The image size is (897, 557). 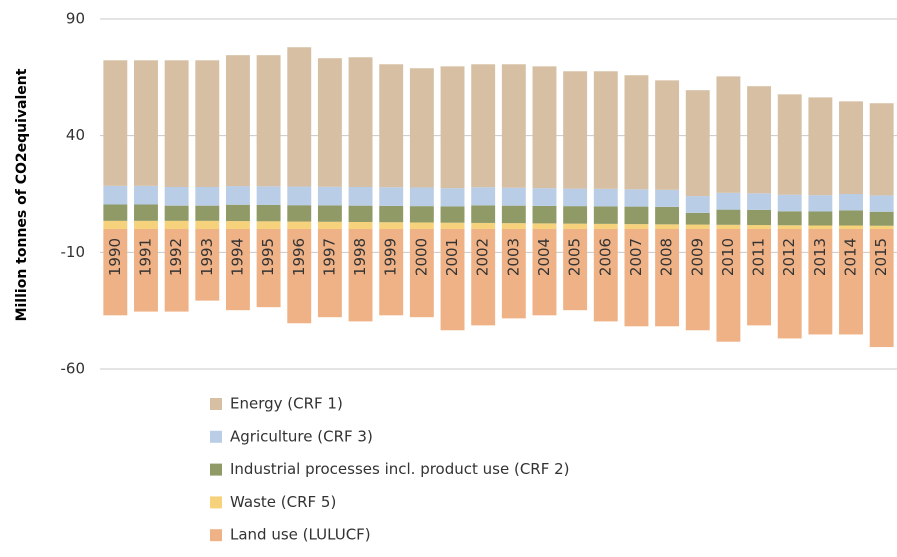 I want to click on x-tick-label: 2010, so click(x=728, y=257).